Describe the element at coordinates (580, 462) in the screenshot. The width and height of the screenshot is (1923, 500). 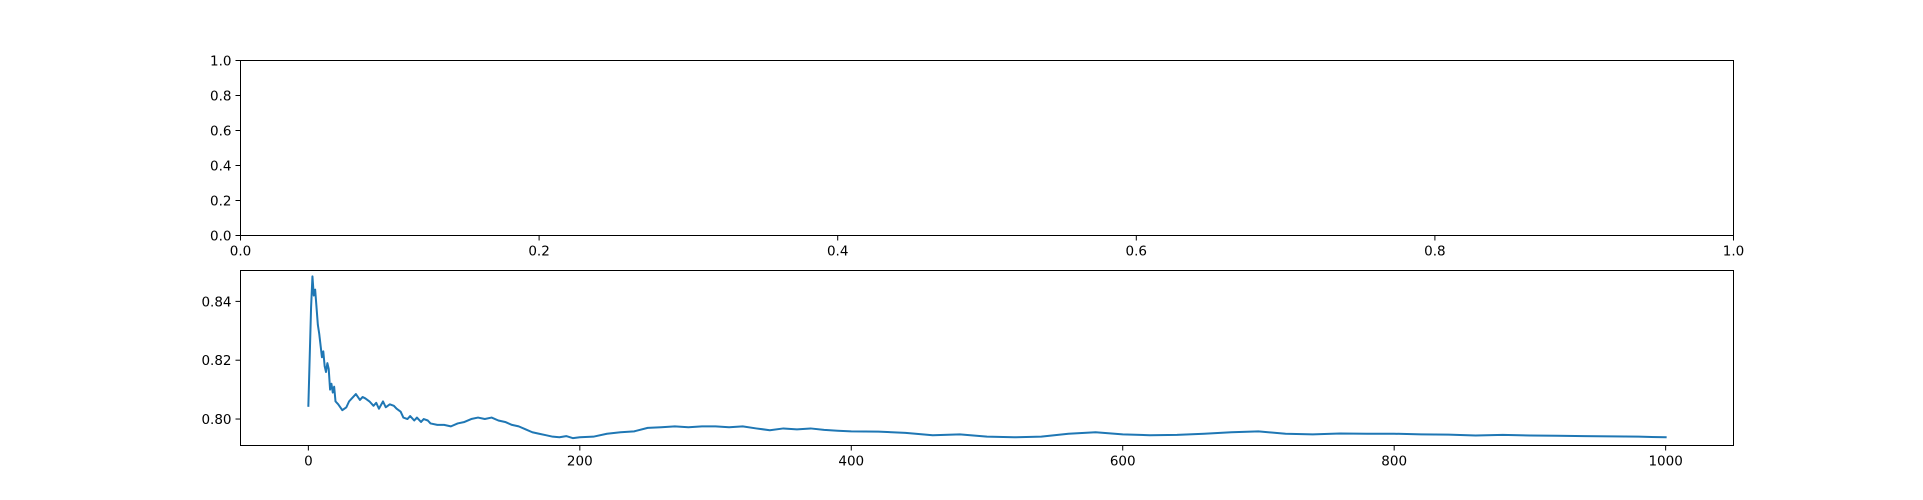
I see `bottom-x-tick-label: 200` at that location.